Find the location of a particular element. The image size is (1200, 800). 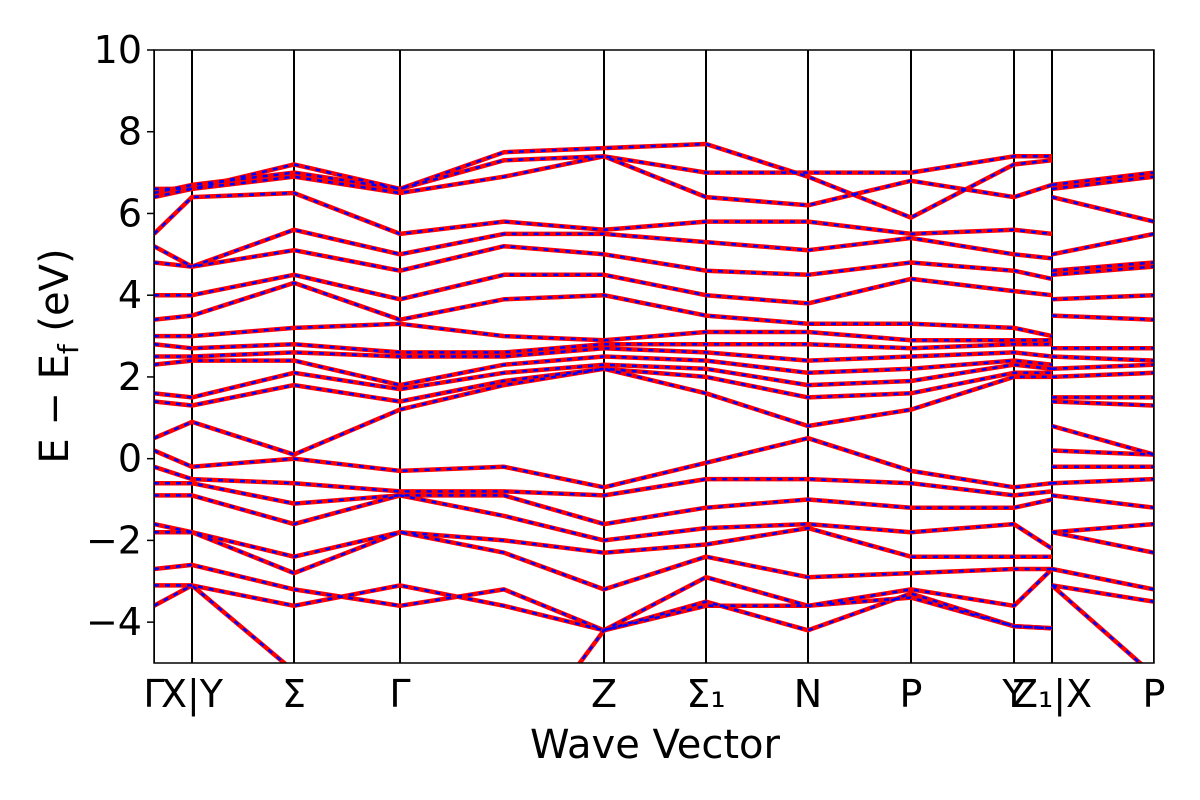

y-tick-label: 4 is located at coordinates (130, 295).